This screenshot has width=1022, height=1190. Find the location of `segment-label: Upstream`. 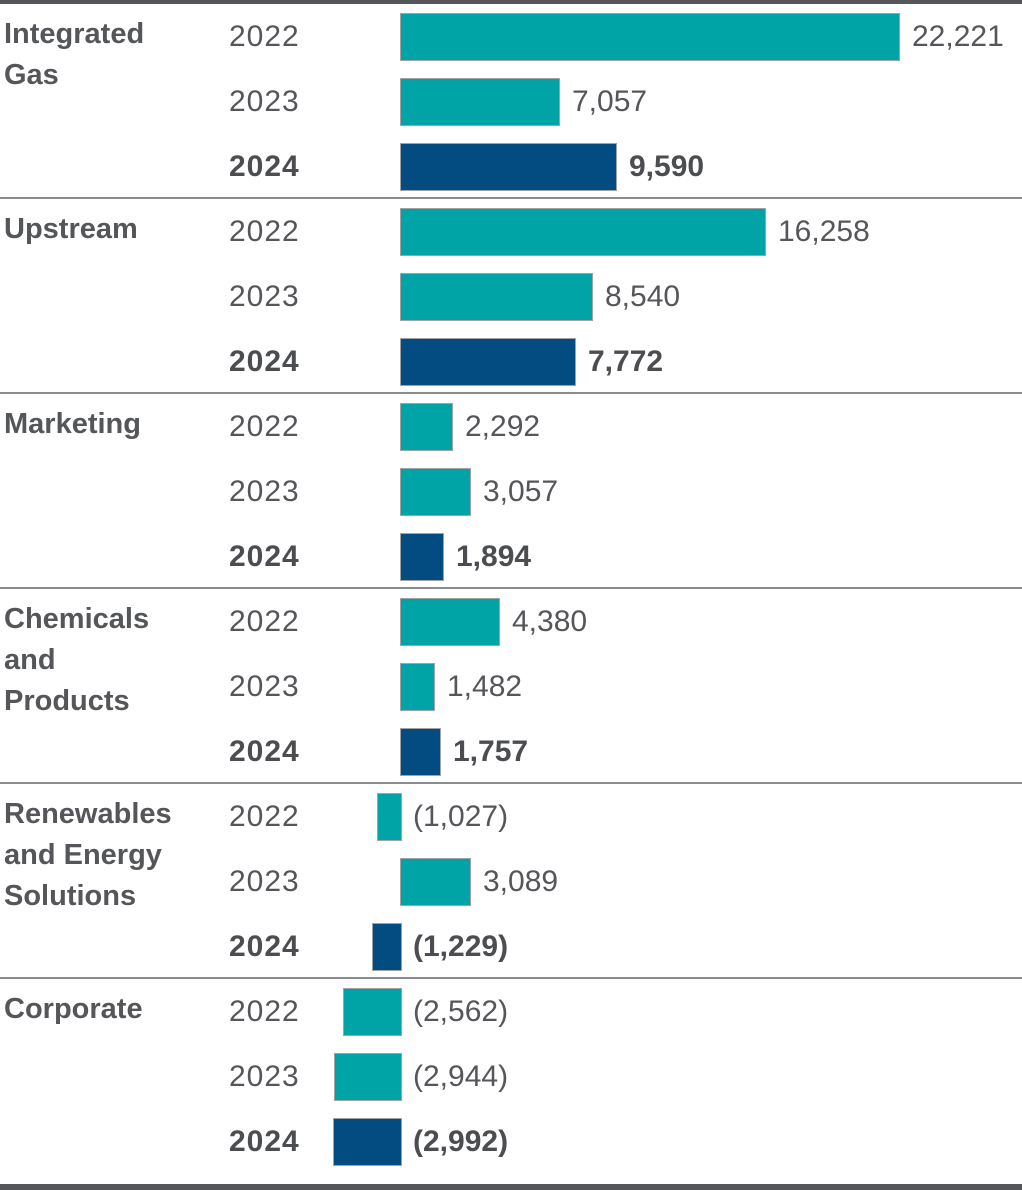

segment-label: Upstream is located at coordinates (71, 229).